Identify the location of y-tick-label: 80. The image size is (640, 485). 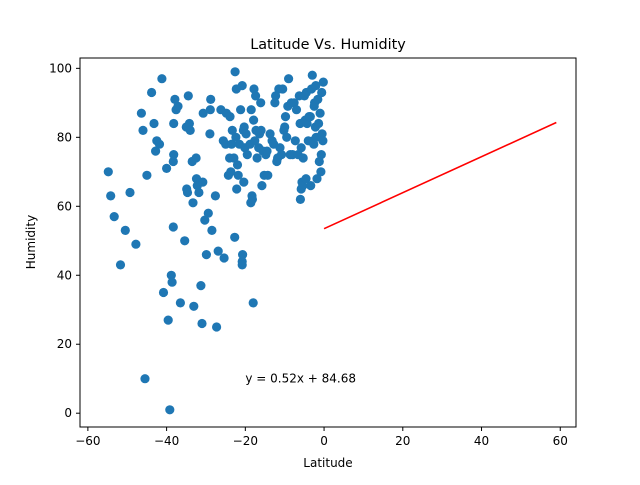
(64, 137).